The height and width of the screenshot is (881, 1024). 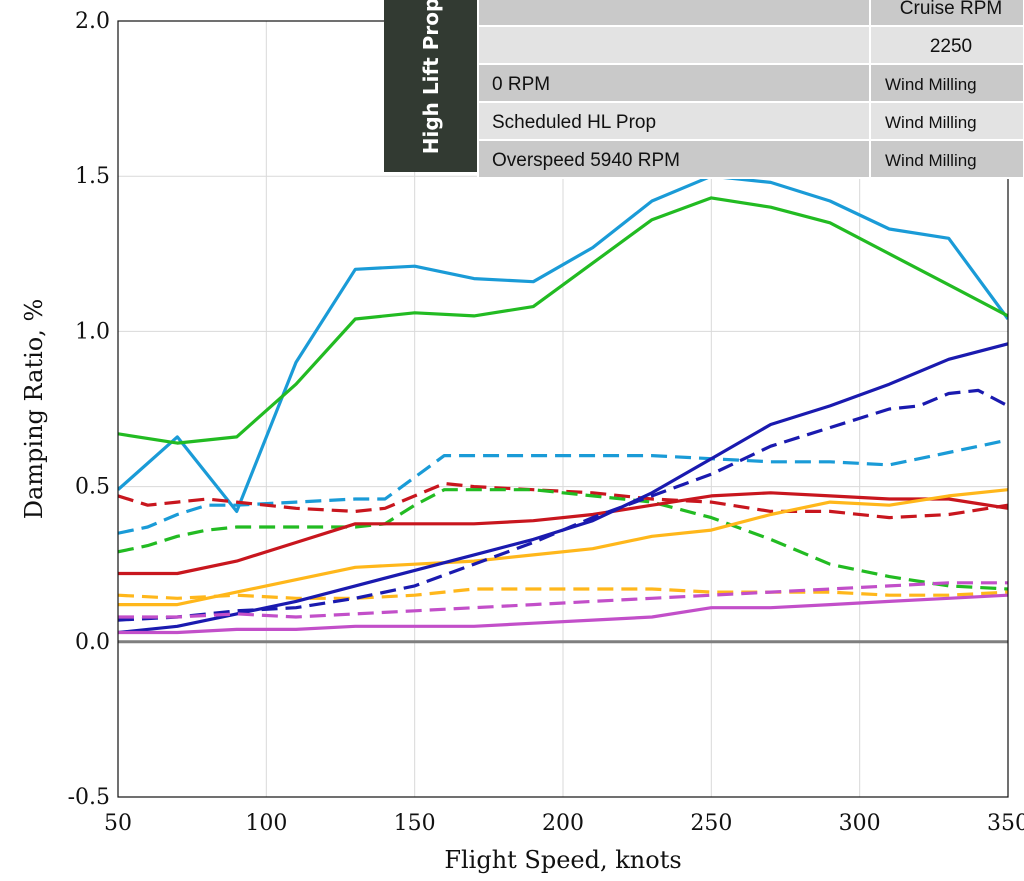 What do you see at coordinates (431, 77) in the screenshot?
I see `legend-side-label: High Lift Prop` at bounding box center [431, 77].